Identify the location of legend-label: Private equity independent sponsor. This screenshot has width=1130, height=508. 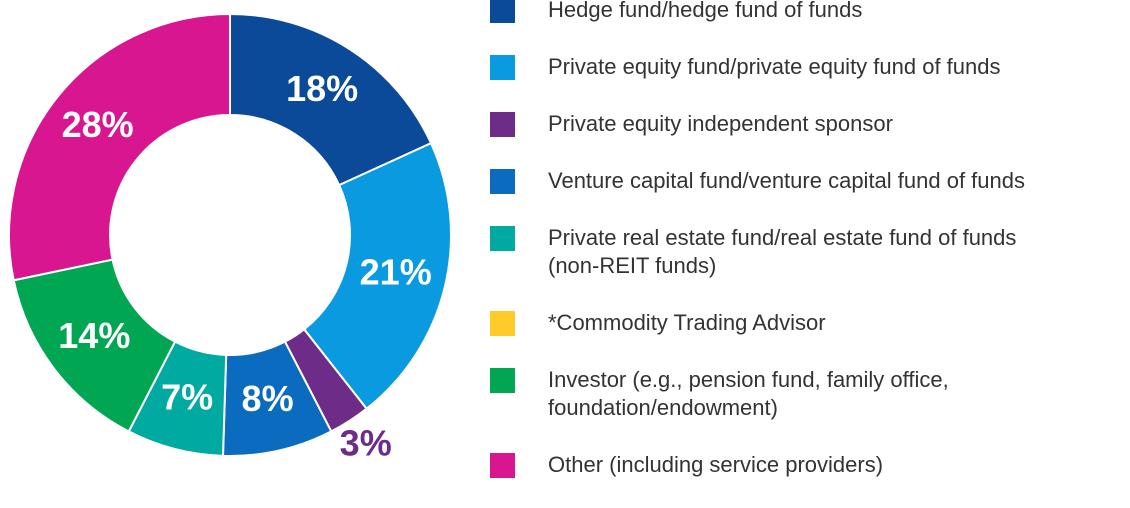
(720, 123).